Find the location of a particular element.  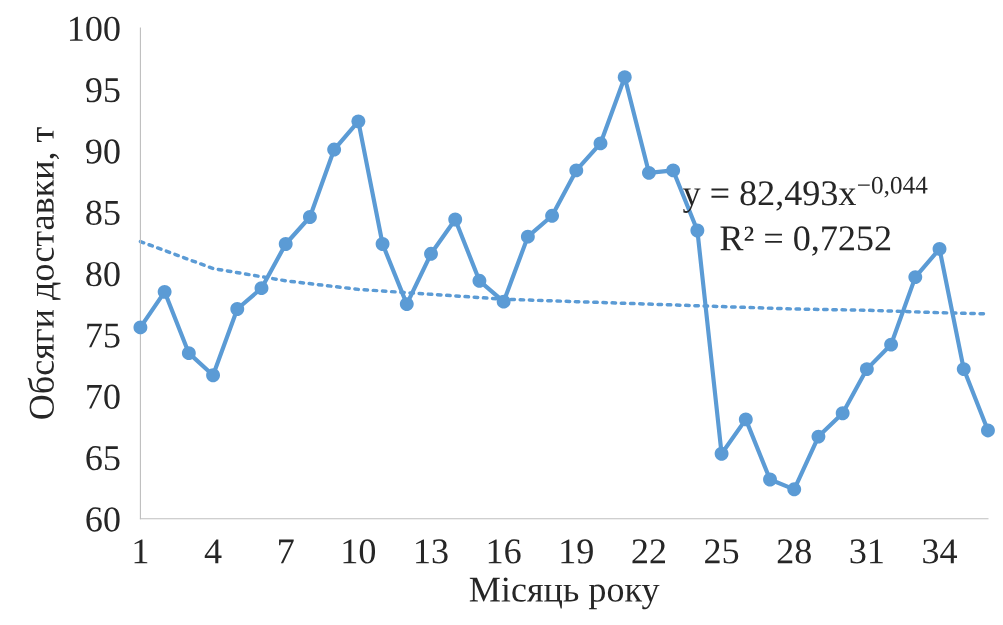

x-tick-label: 10 is located at coordinates (359, 551).